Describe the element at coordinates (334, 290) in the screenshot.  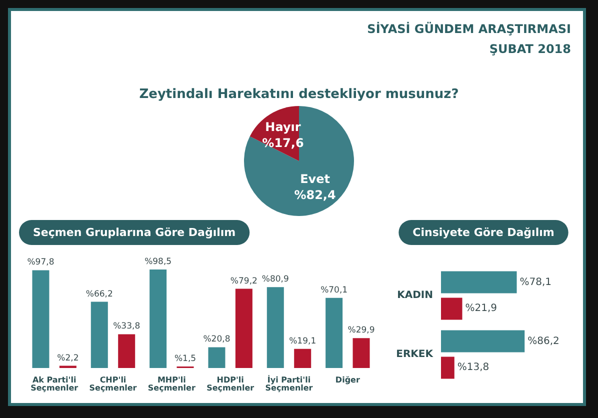
I see `data-label: %70,1` at that location.